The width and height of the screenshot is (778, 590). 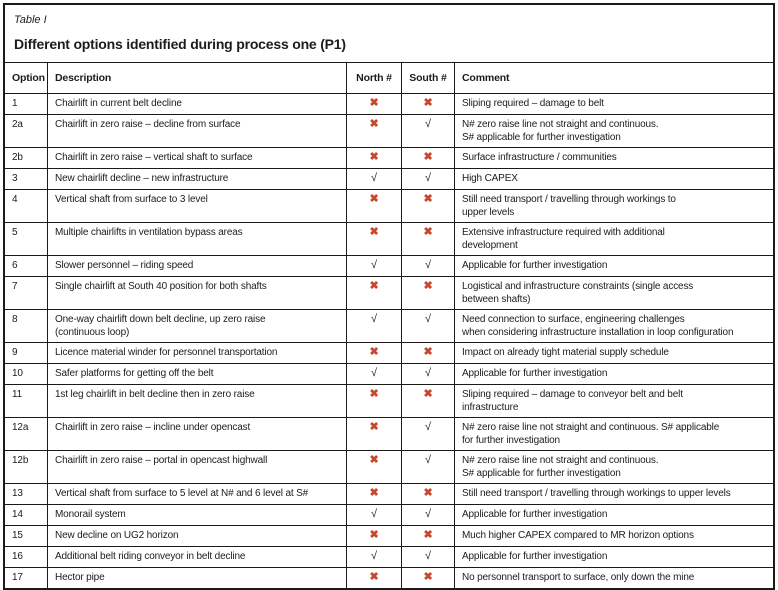 I want to click on column-header-north: North #, so click(x=374, y=78).